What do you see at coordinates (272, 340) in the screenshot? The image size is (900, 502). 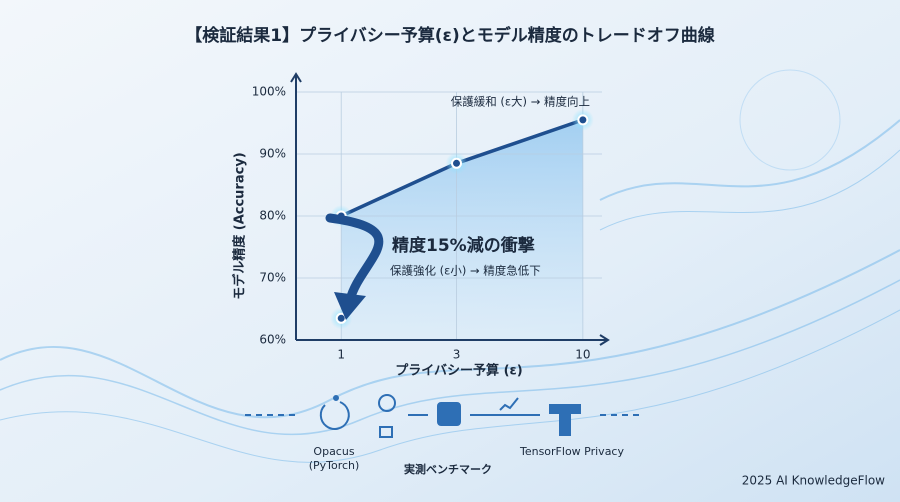 I see `y-tick-label: 60%` at bounding box center [272, 340].